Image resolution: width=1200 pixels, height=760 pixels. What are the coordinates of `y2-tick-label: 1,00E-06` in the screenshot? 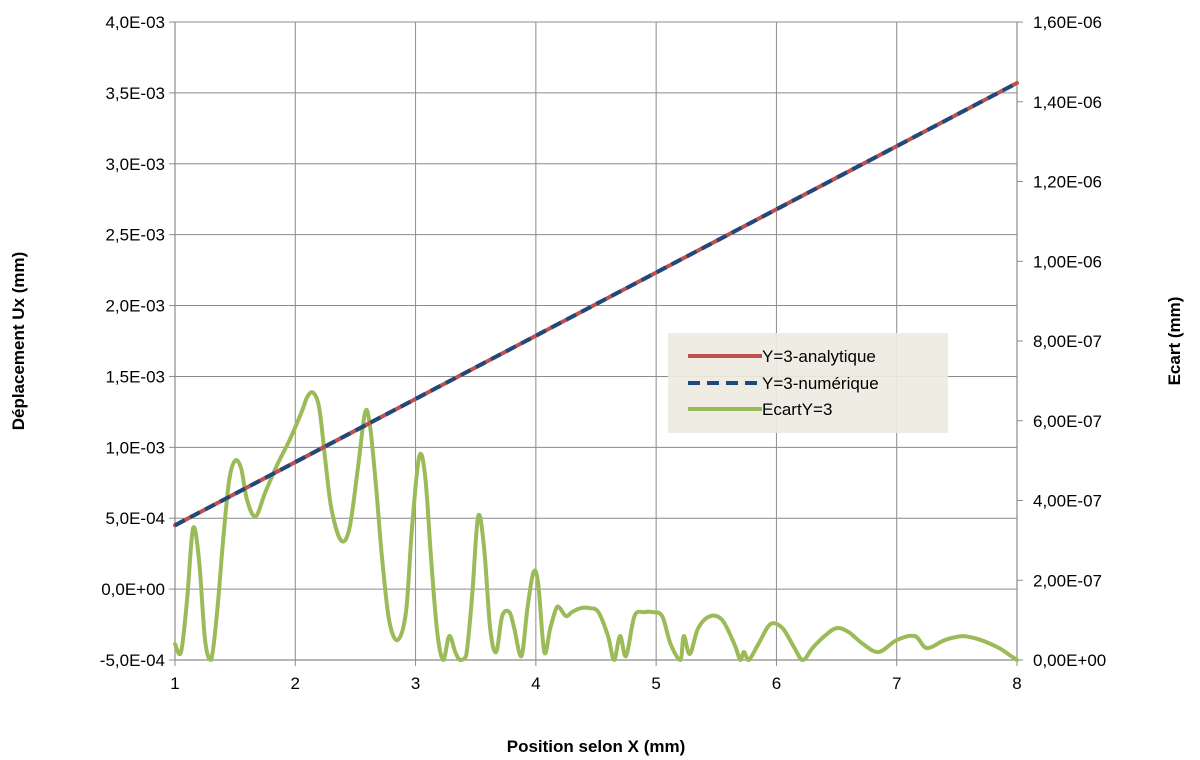 It's located at (1067, 261).